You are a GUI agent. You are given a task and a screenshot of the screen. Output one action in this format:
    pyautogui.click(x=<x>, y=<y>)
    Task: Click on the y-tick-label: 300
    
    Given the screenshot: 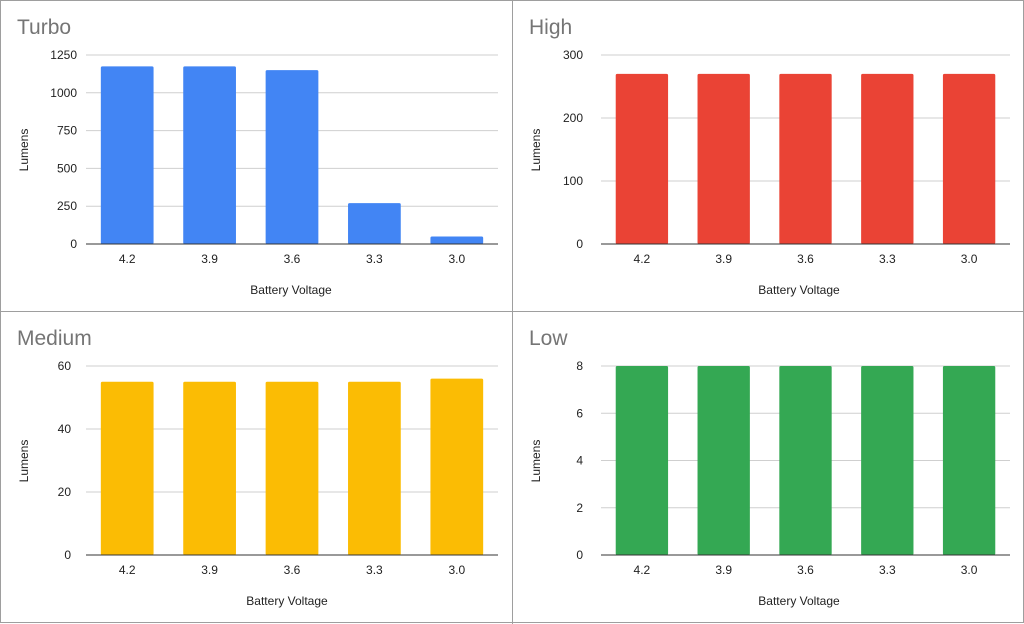 What is the action you would take?
    pyautogui.click(x=573, y=55)
    